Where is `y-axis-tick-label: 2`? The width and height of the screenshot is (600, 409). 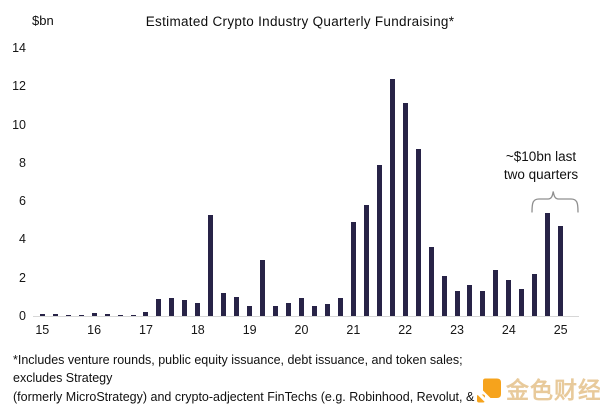
y-axis-tick-label: 2 is located at coordinates (22, 277).